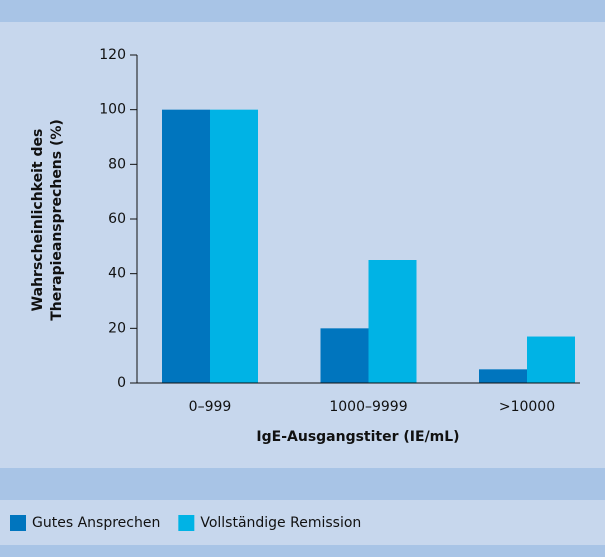 Image resolution: width=605 pixels, height=557 pixels. What do you see at coordinates (117, 164) in the screenshot?
I see `y-tick-label: 80` at bounding box center [117, 164].